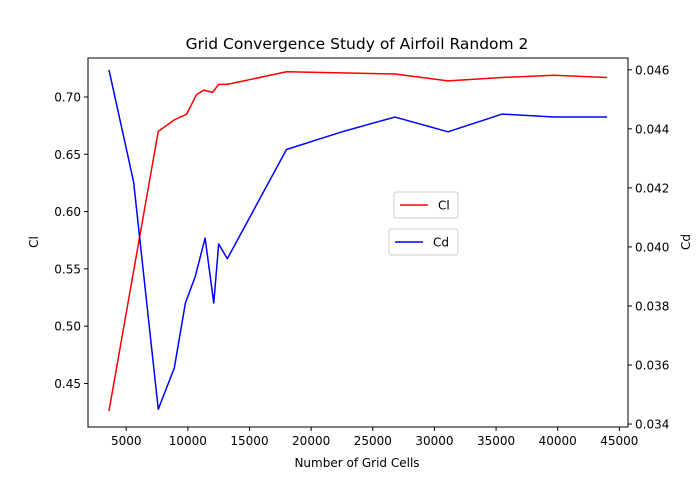 This screenshot has height=480, width=696. I want to click on right-y-axis-label: Cd, so click(686, 242).